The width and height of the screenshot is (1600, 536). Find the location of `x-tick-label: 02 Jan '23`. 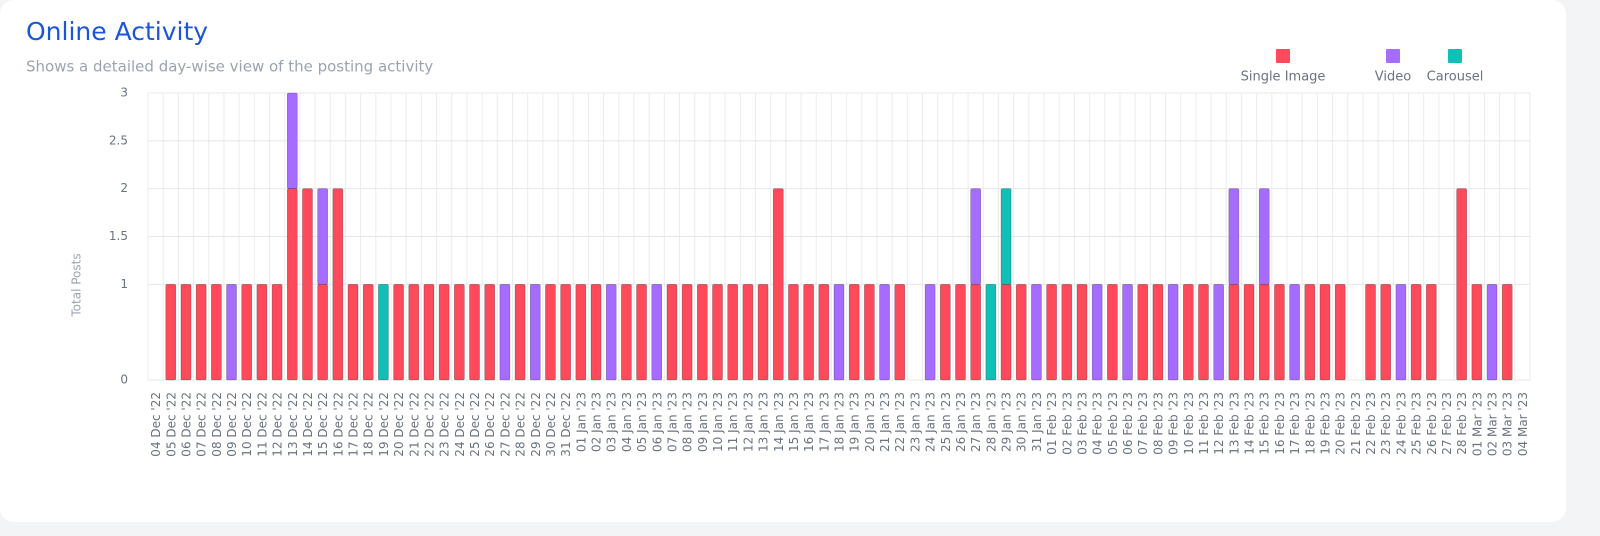

x-tick-label: 02 Jan '23 is located at coordinates (597, 422).